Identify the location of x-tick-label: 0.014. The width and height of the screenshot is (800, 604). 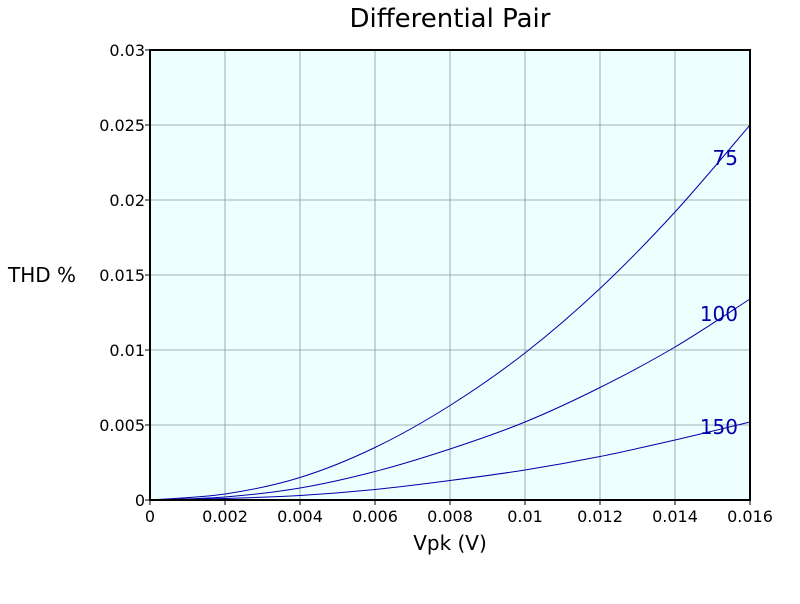
(675, 516).